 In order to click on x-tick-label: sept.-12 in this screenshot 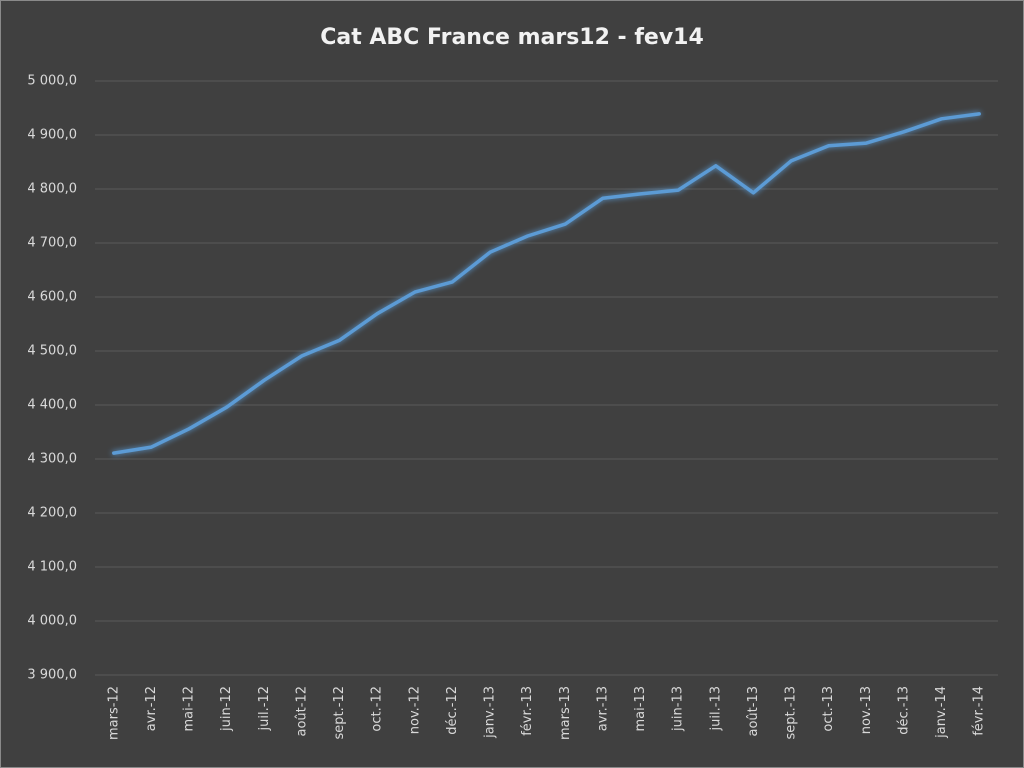, I will do `click(339, 713)`.